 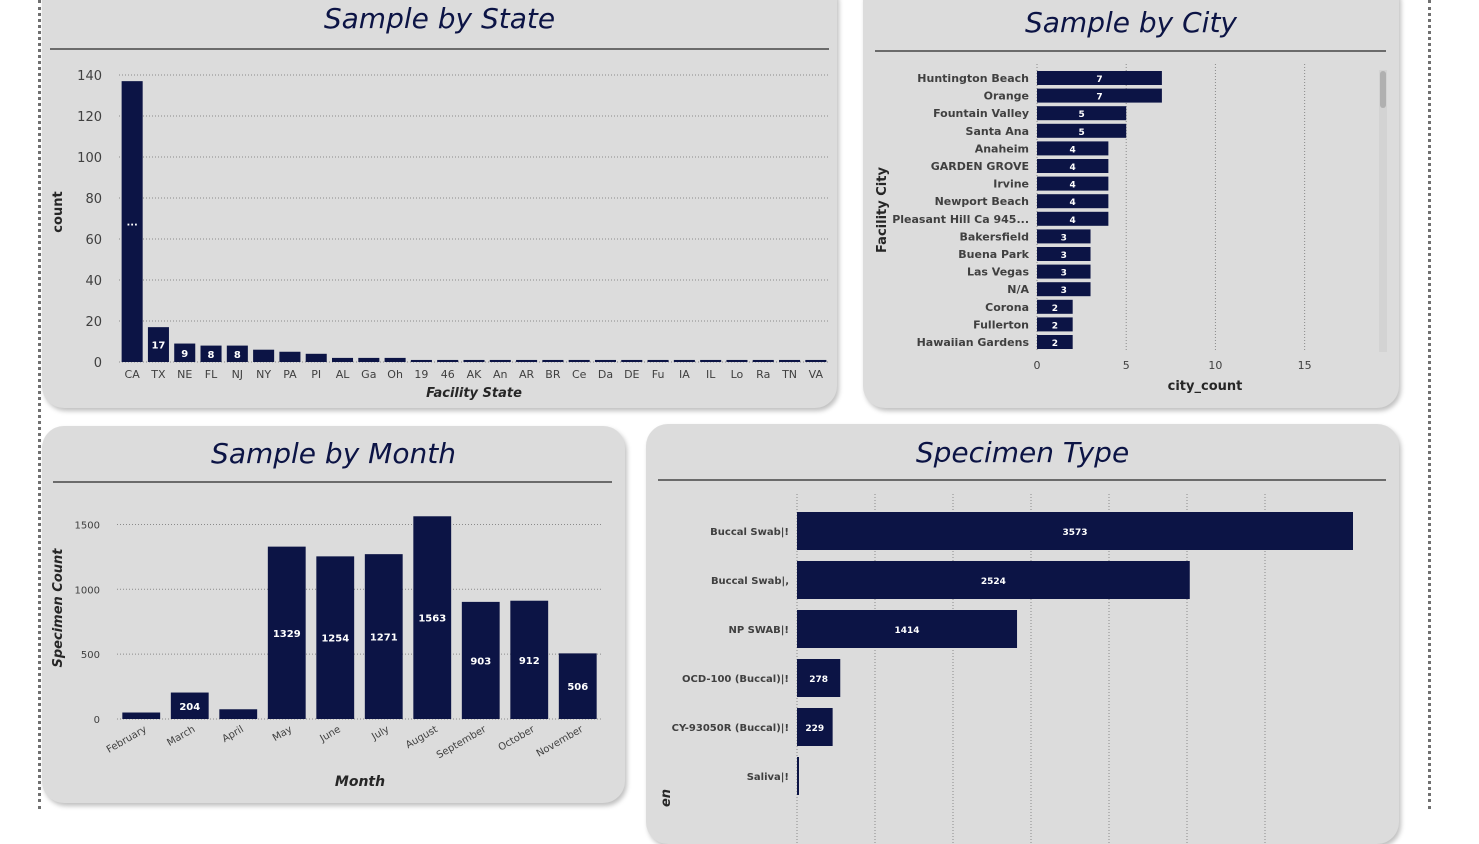 I want to click on state-y-tick-label: 120, so click(x=89, y=117).